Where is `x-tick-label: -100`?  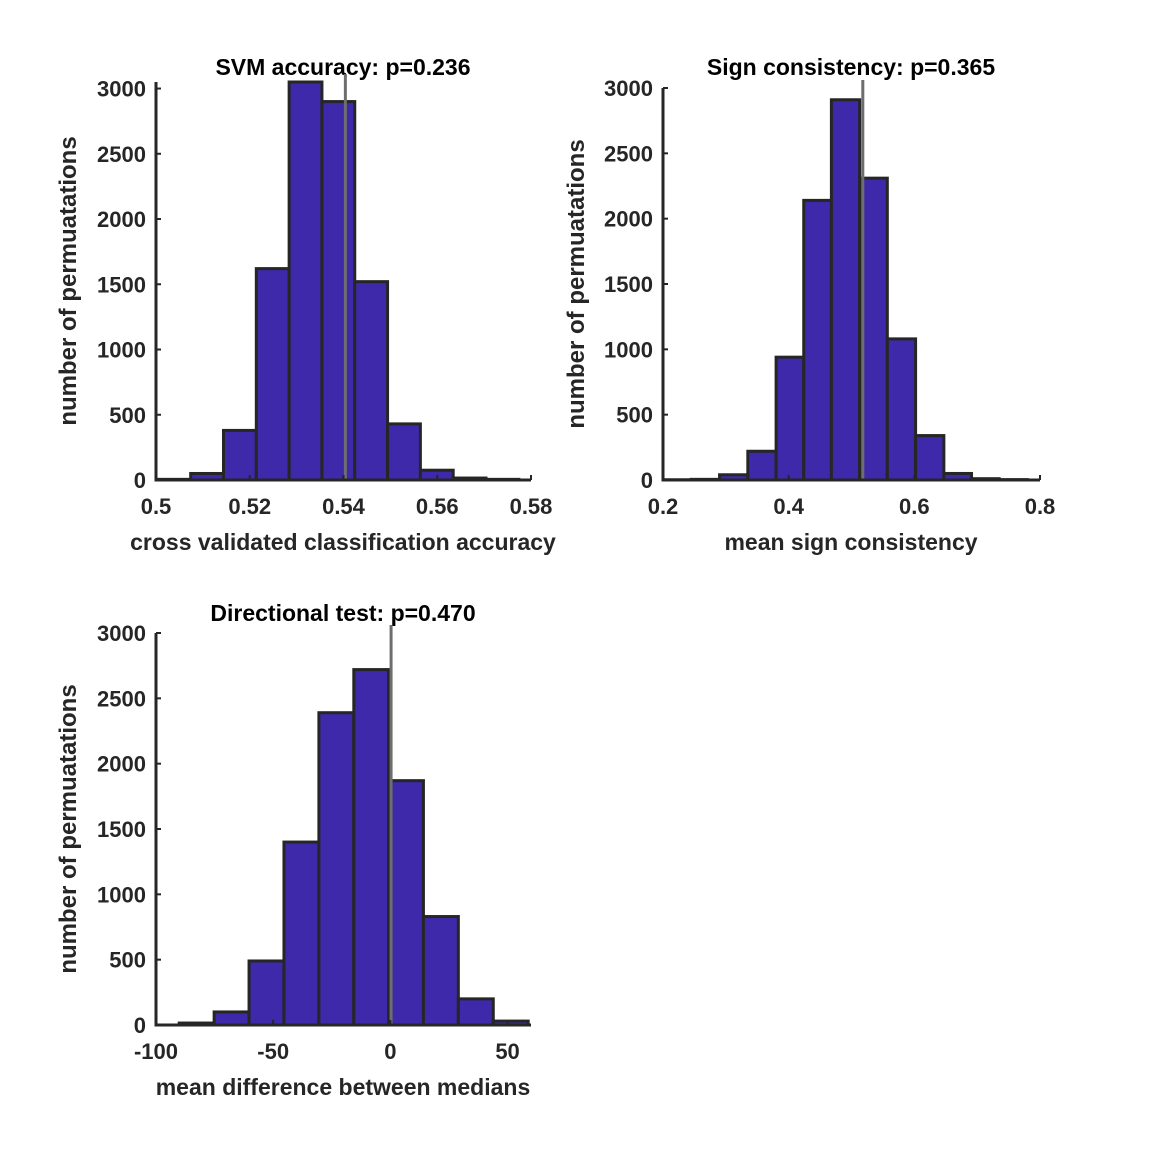 x-tick-label: -100 is located at coordinates (156, 1051).